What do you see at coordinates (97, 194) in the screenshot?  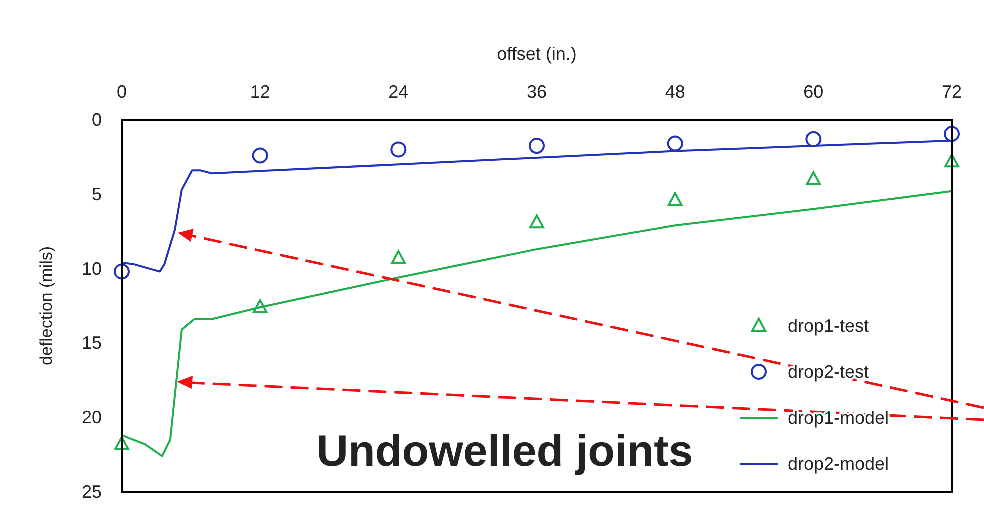 I see `y-tick-label: 5` at bounding box center [97, 194].